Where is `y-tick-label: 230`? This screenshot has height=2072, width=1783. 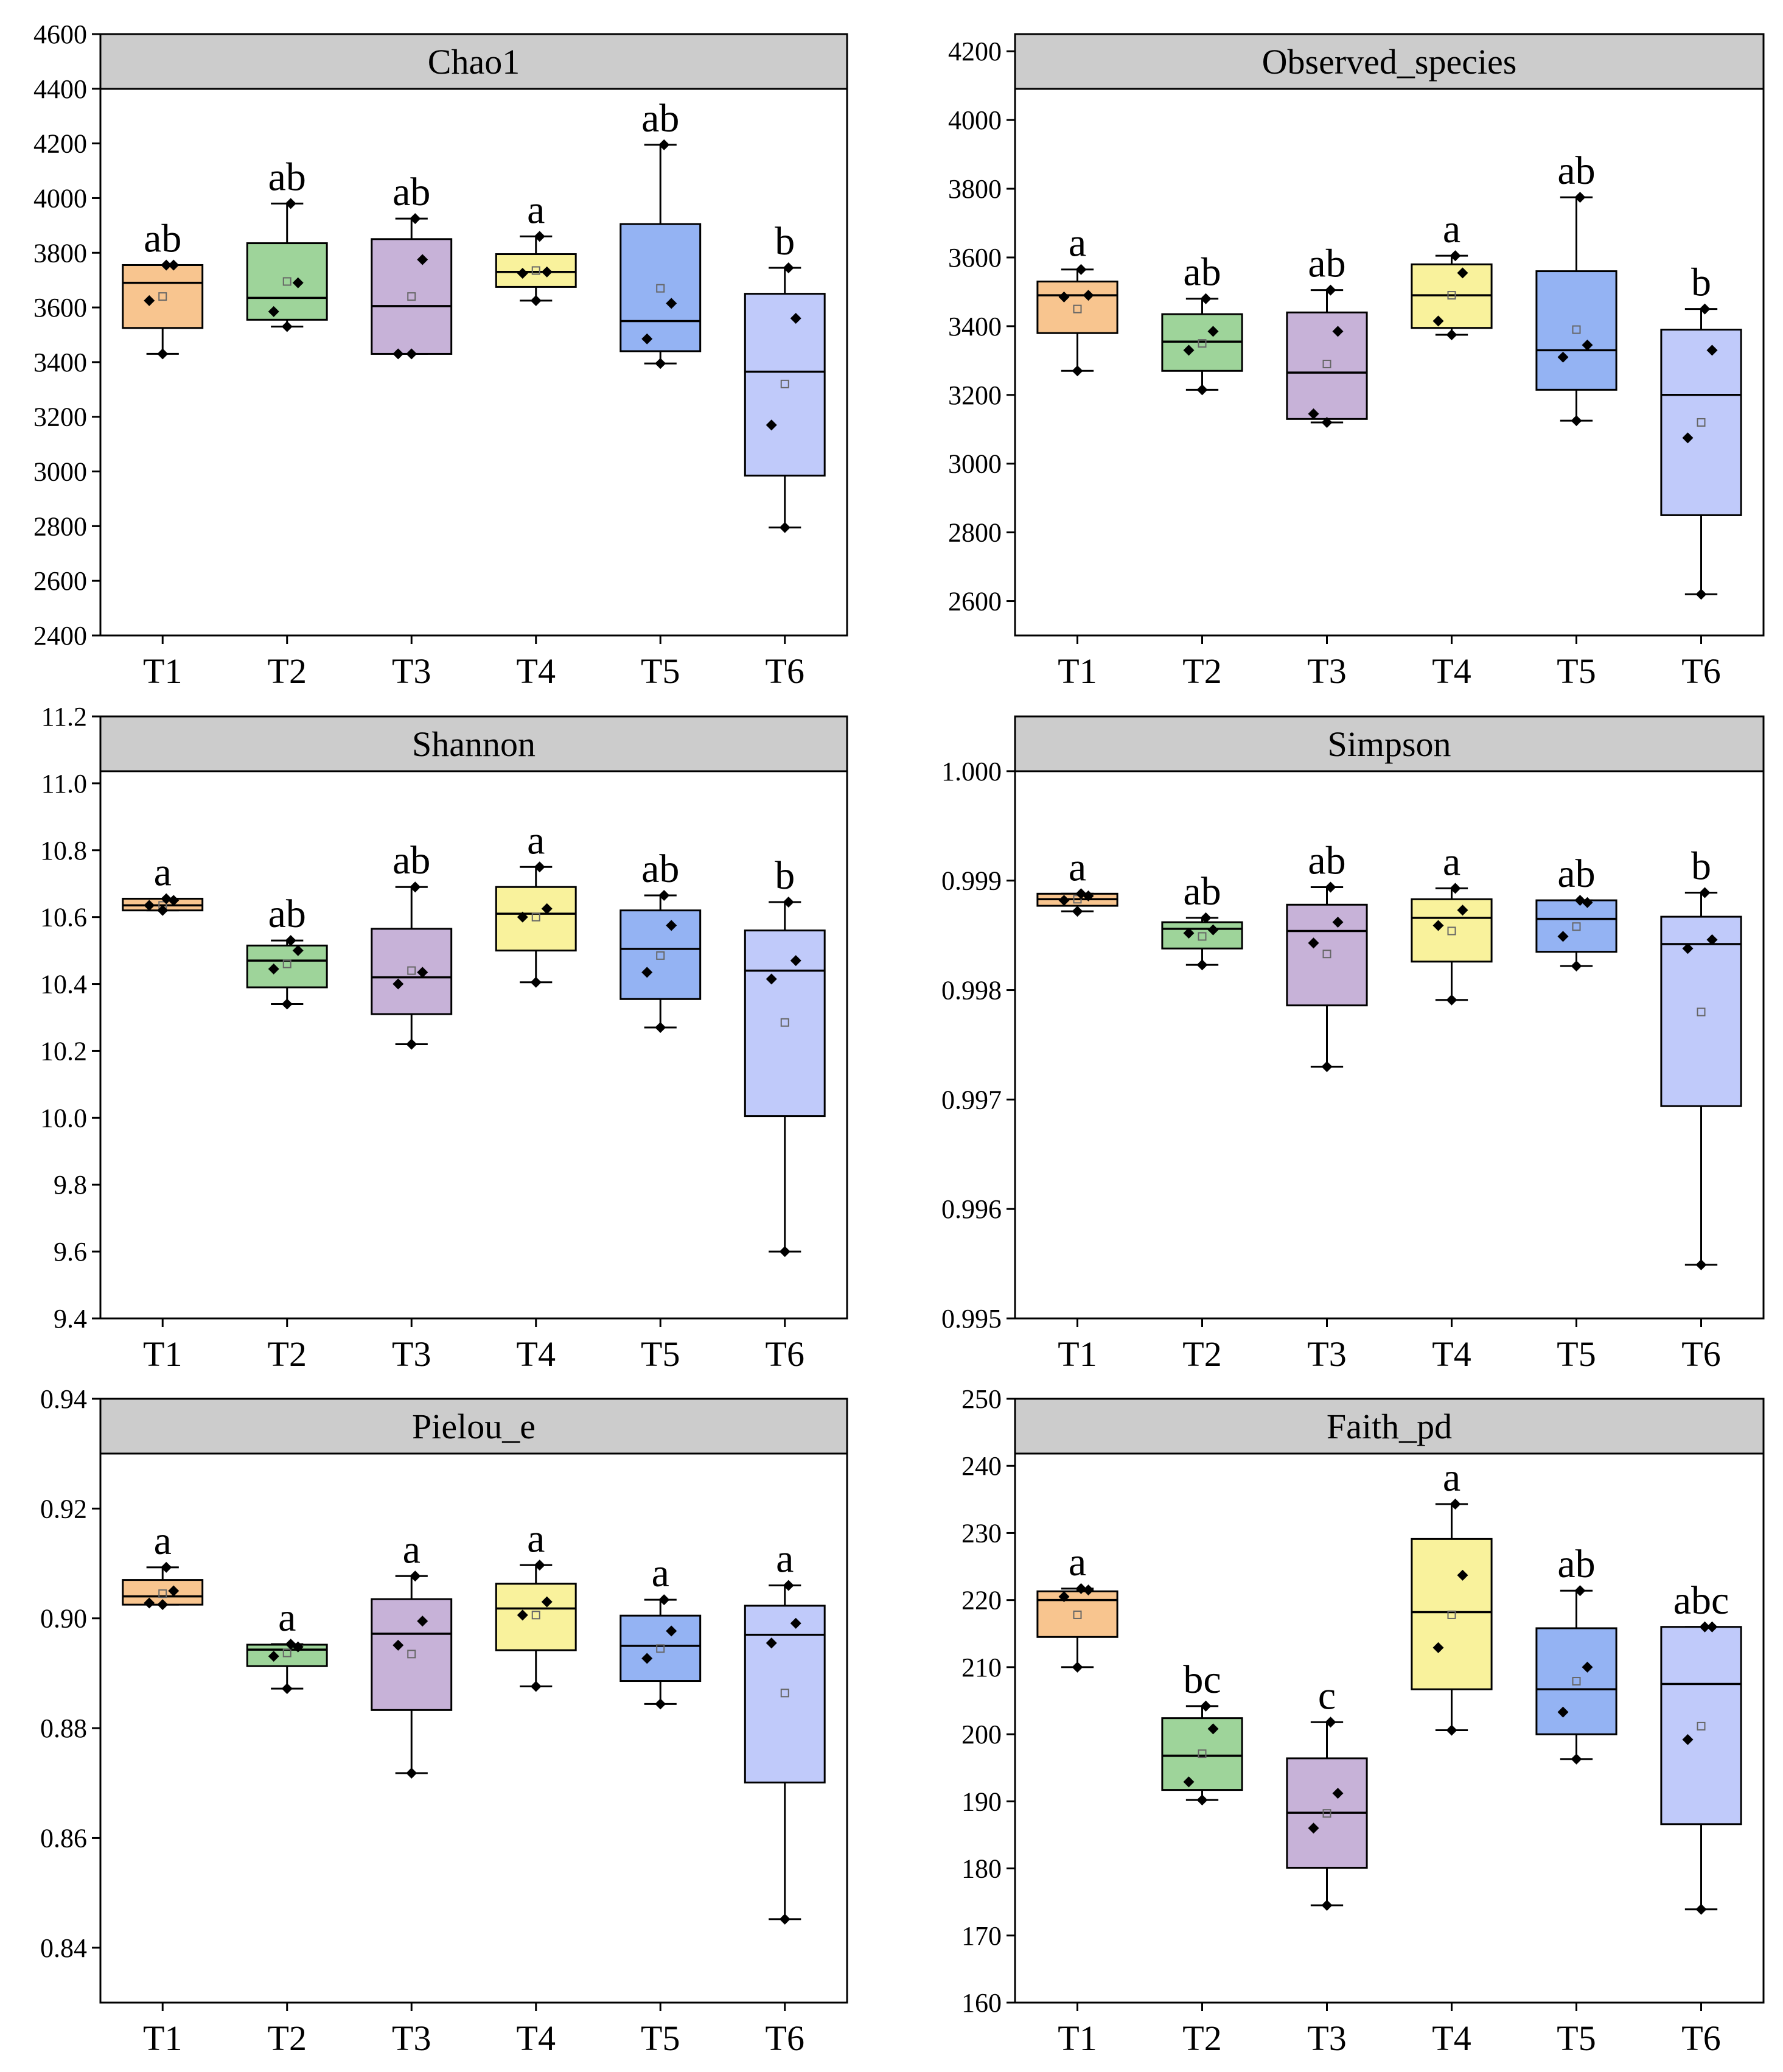
y-tick-label: 230 is located at coordinates (981, 1533).